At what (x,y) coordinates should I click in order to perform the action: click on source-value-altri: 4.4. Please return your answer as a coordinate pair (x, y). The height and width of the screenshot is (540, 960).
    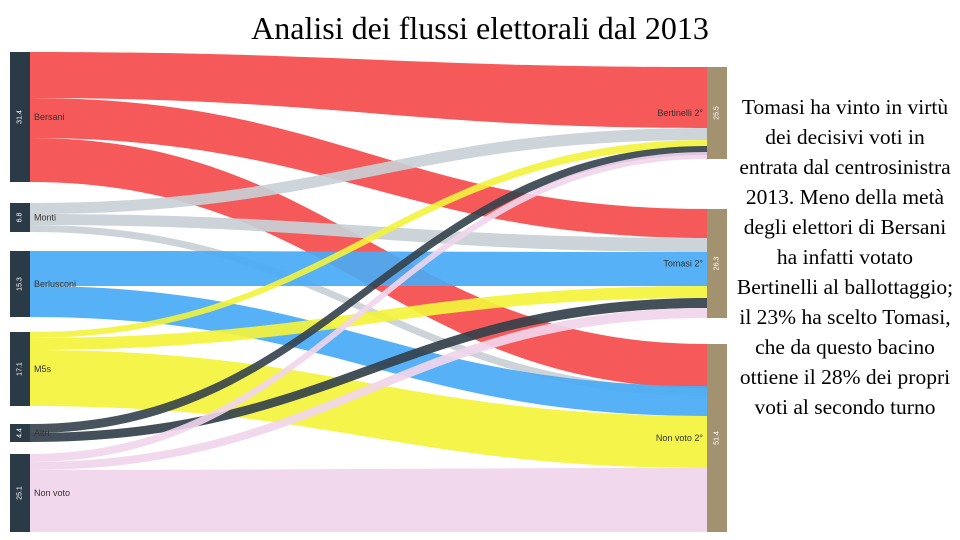
    Looking at the image, I should click on (20, 433).